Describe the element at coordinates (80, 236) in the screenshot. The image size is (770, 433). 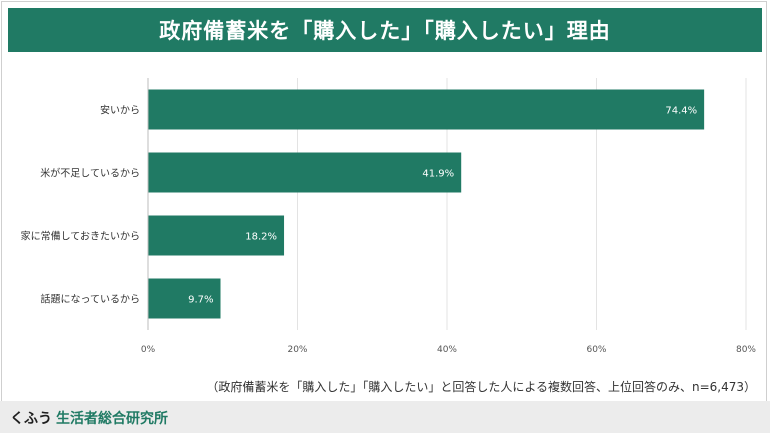
I see `category-label: 家に常備しておきたいから` at that location.